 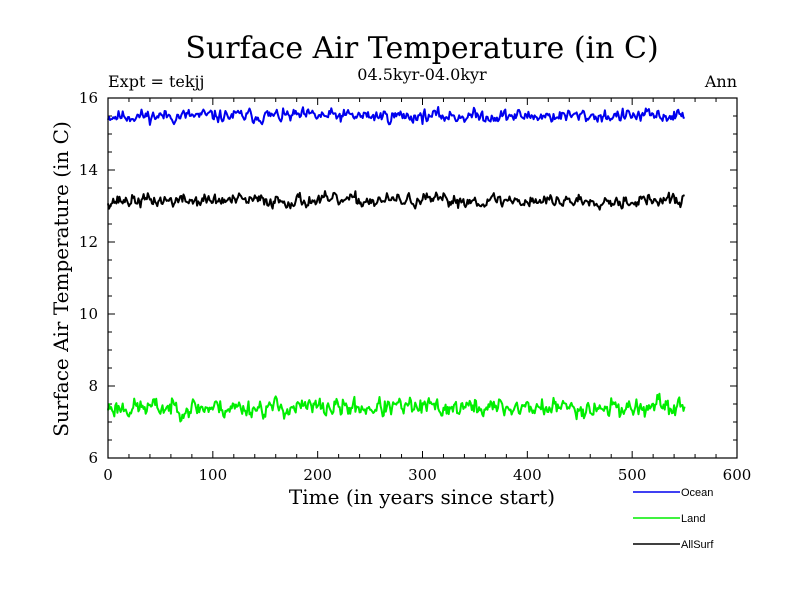 What do you see at coordinates (108, 475) in the screenshot?
I see `x-tick-label: 0` at bounding box center [108, 475].